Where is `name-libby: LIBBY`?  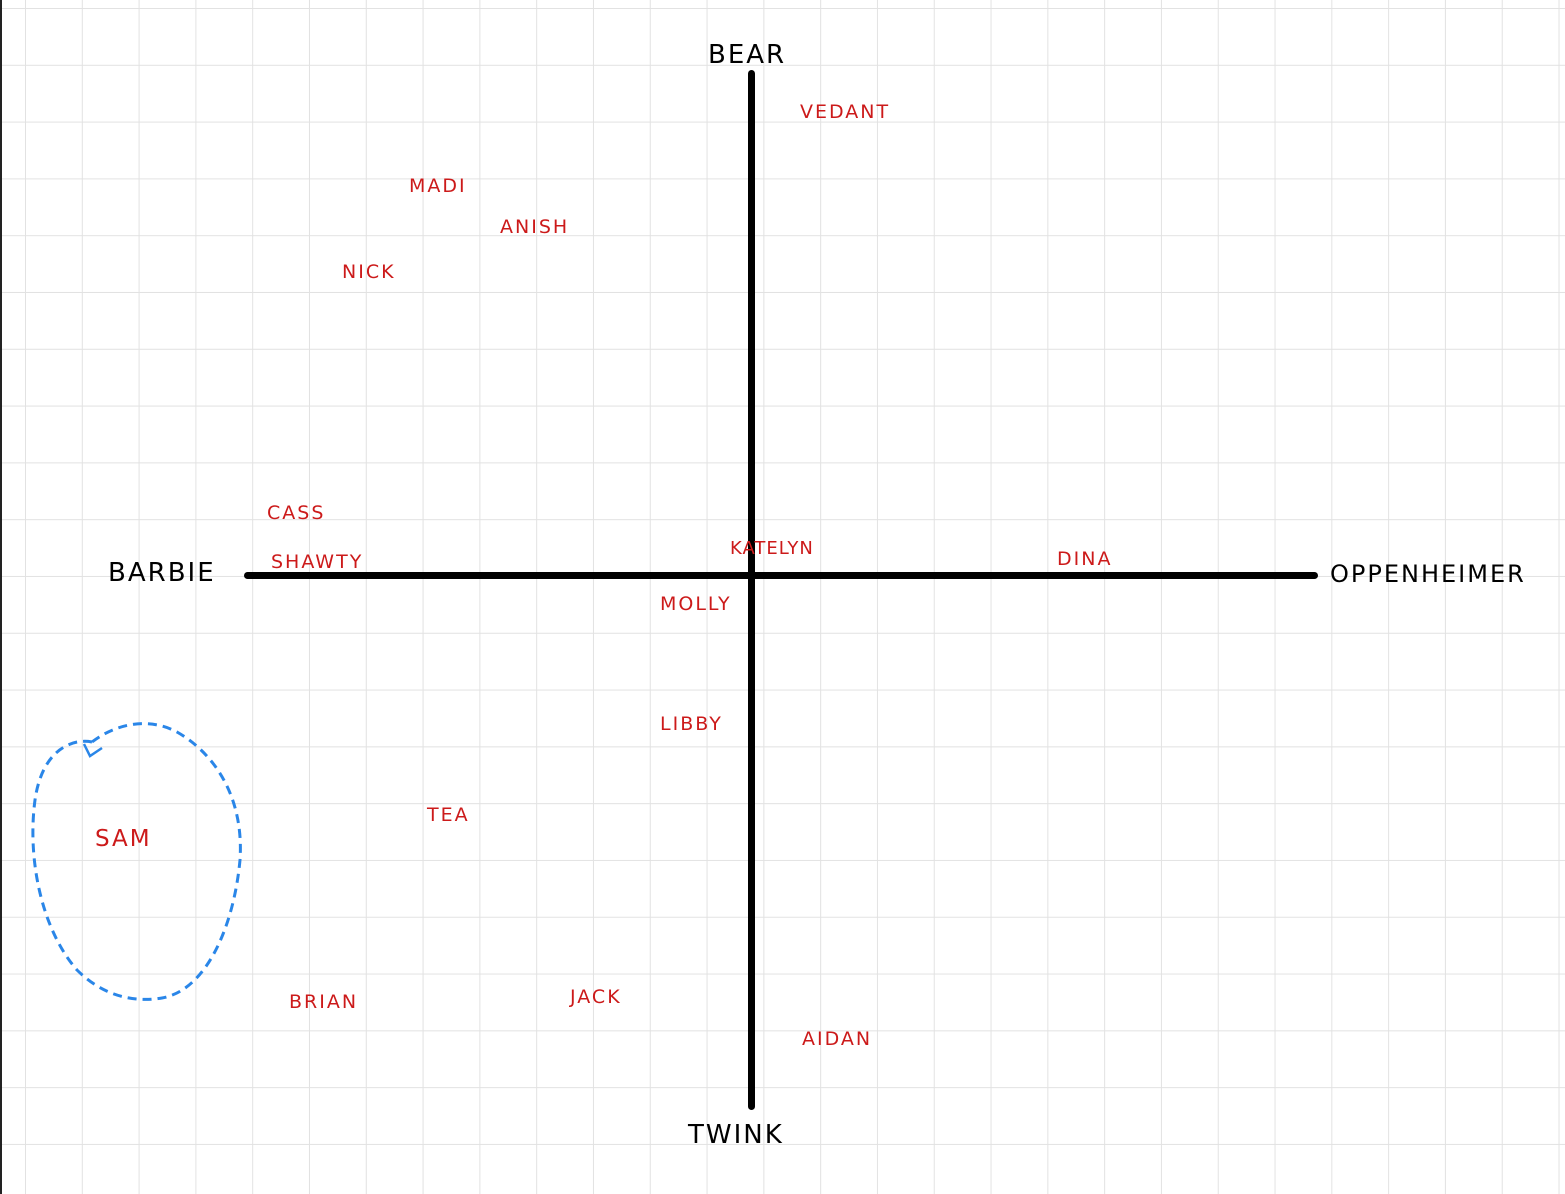 name-libby: LIBBY is located at coordinates (691, 724).